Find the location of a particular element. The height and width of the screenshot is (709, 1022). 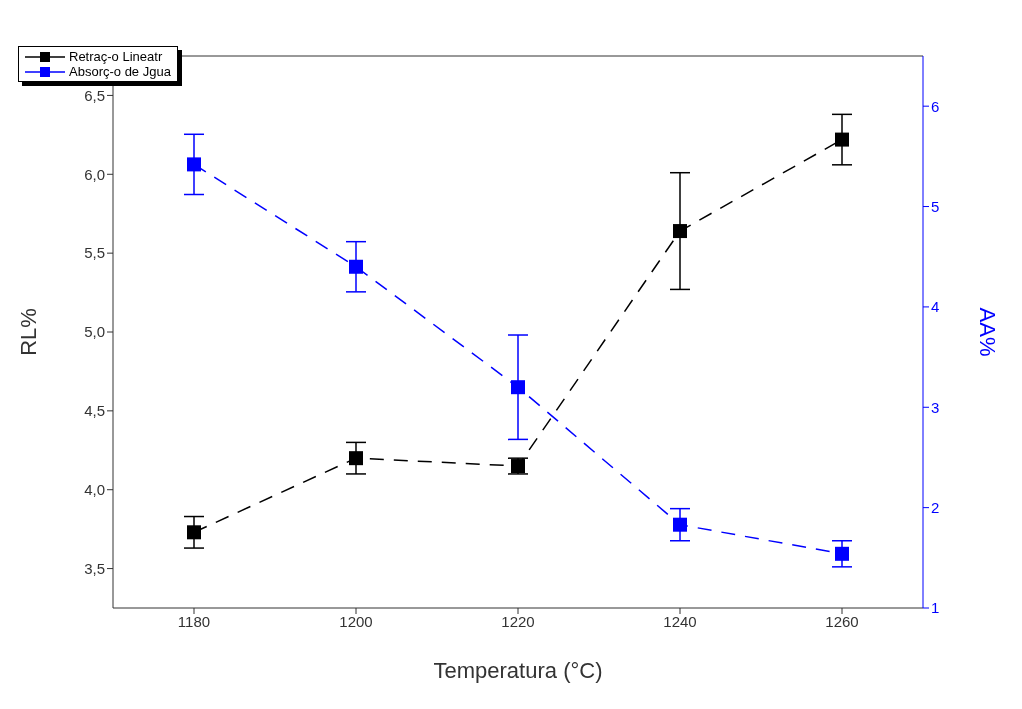

y2-tick-label: 5 is located at coordinates (935, 206).